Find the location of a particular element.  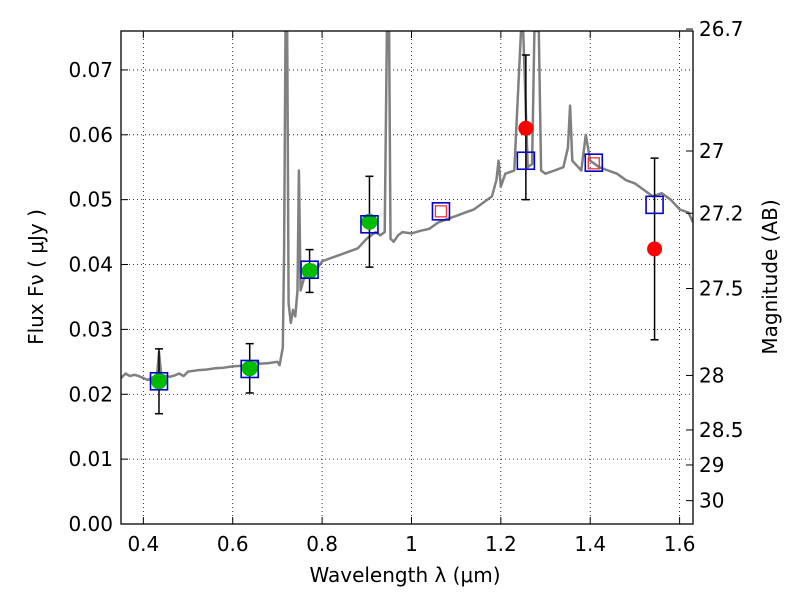

y-tick-label: 0.03 is located at coordinates (90, 329).